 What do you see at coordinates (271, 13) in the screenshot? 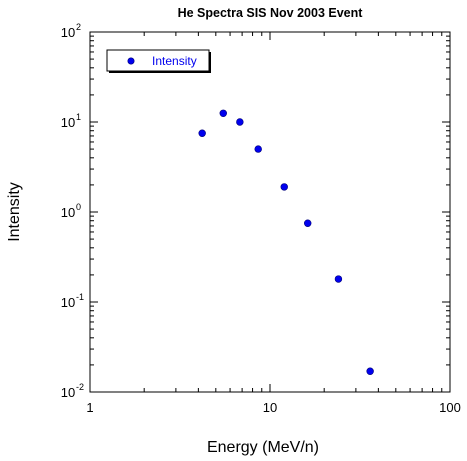
I see `chart-title: He Spectra SIS Nov 2003 Event` at bounding box center [271, 13].